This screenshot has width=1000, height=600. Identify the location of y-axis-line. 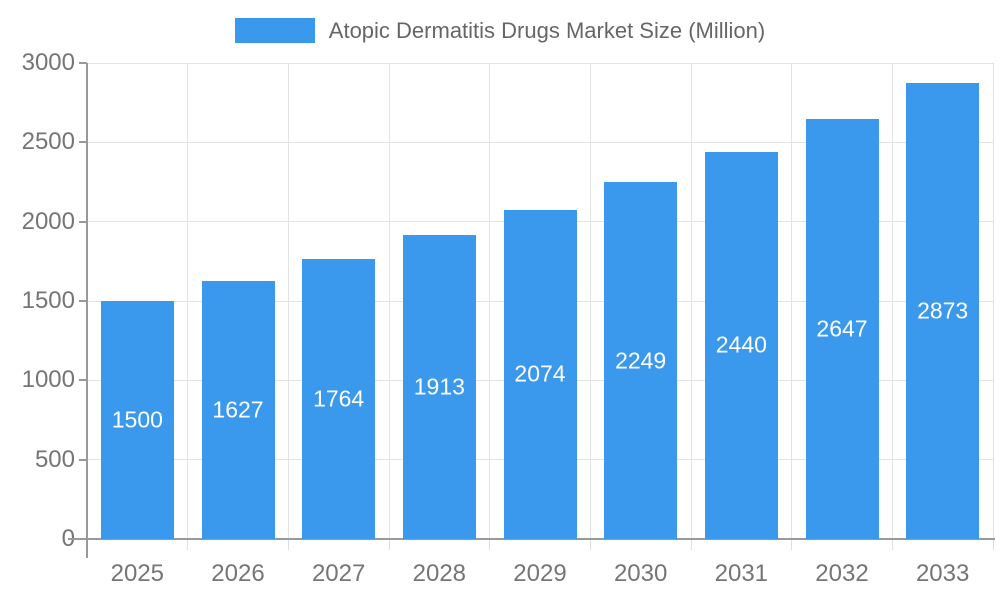
(87, 310).